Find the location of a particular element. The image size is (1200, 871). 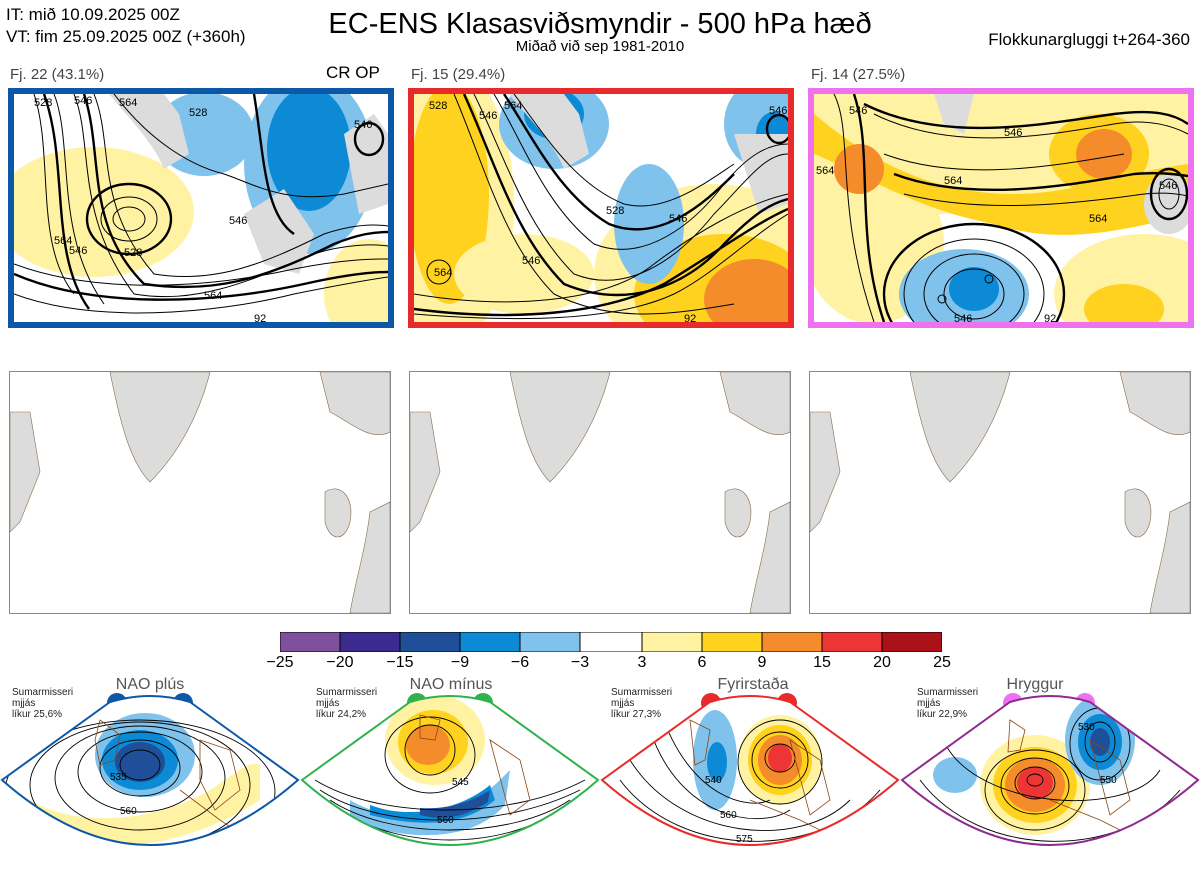

contour-label: 540 is located at coordinates (713, 780).